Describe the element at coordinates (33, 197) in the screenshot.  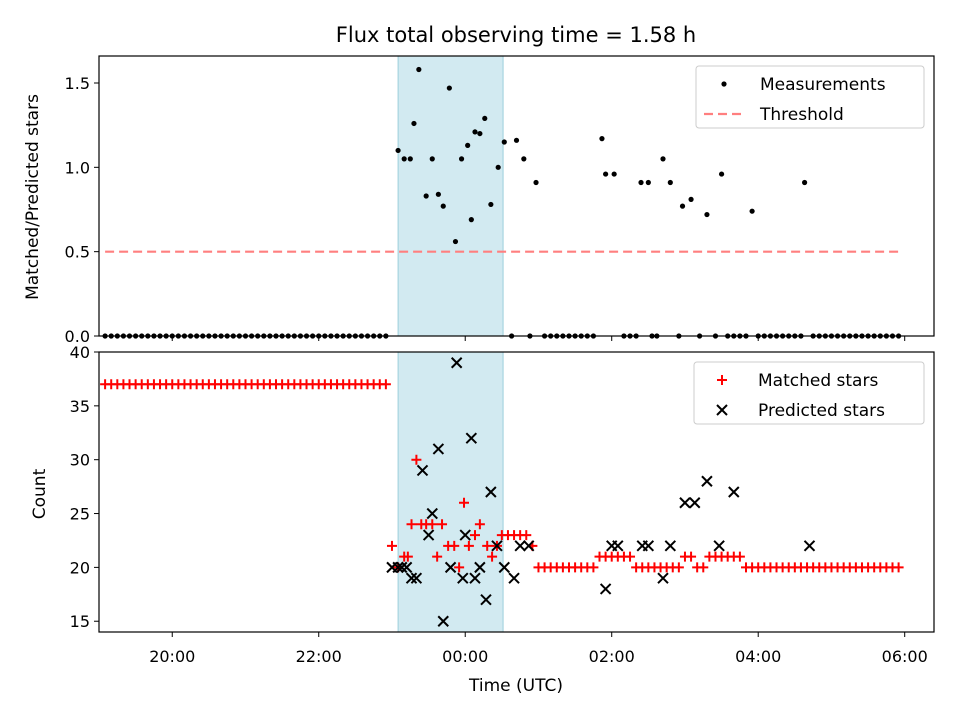
I see `y-axis-label-top: Matched/Predicted stars` at that location.